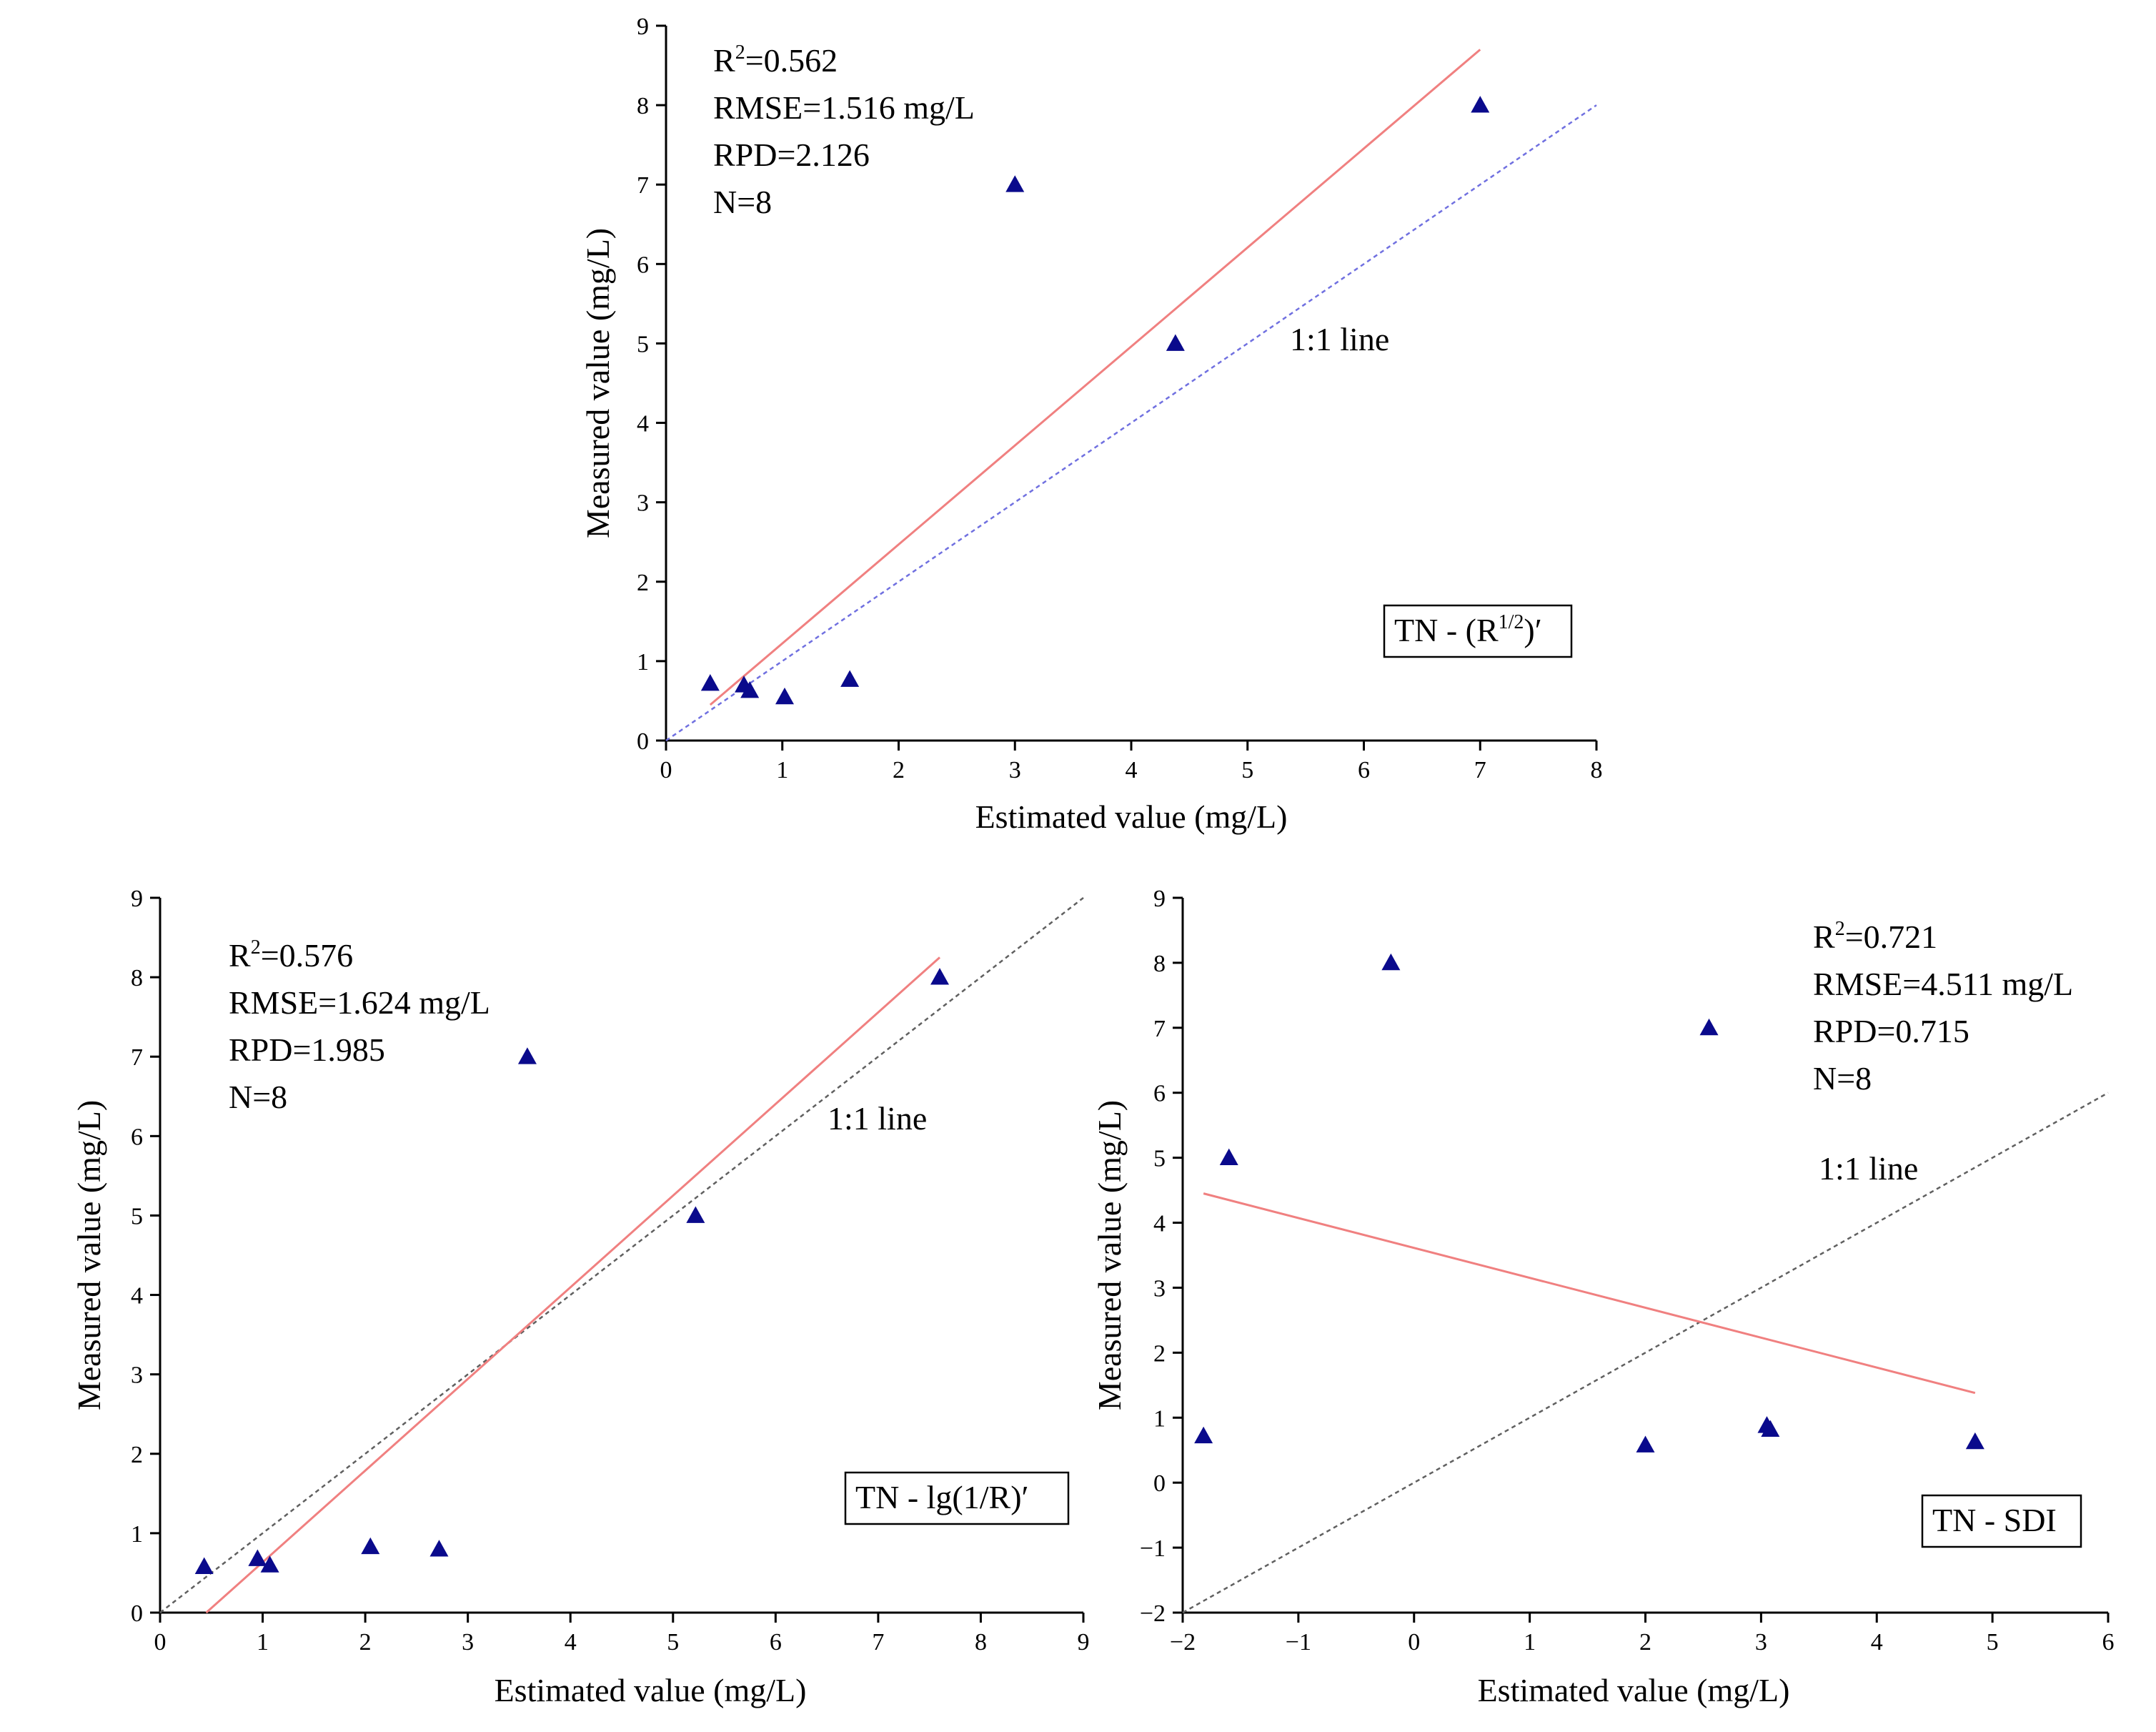 This screenshot has width=2156, height=1732. Describe the element at coordinates (942, 1497) in the screenshot. I see `model-label: TN - lg(1/R)′` at that location.